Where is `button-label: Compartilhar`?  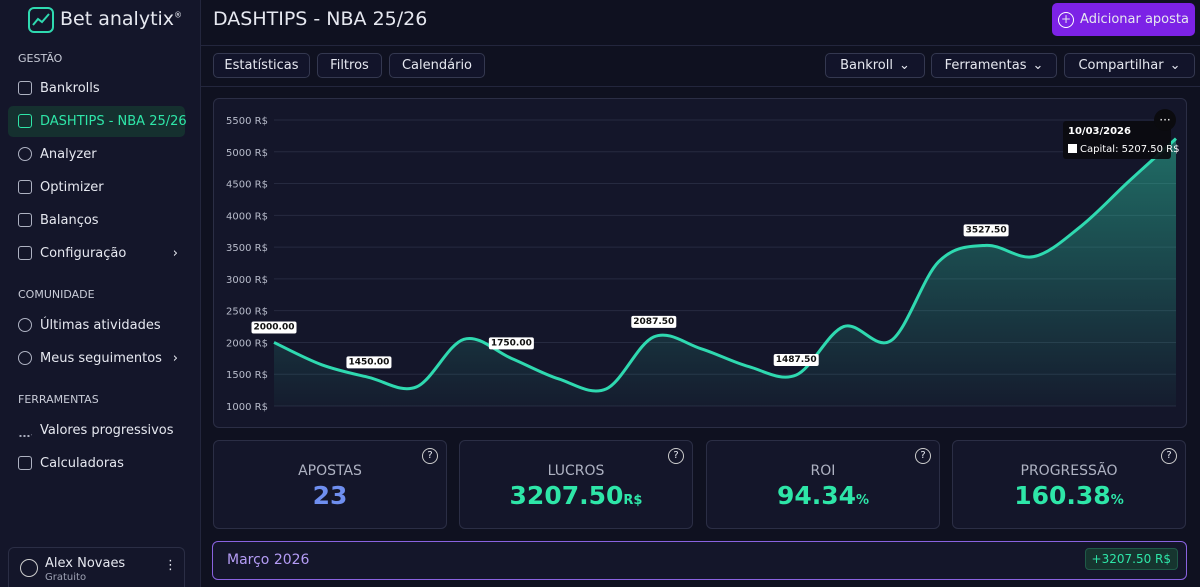
button-label: Compartilhar is located at coordinates (1121, 65).